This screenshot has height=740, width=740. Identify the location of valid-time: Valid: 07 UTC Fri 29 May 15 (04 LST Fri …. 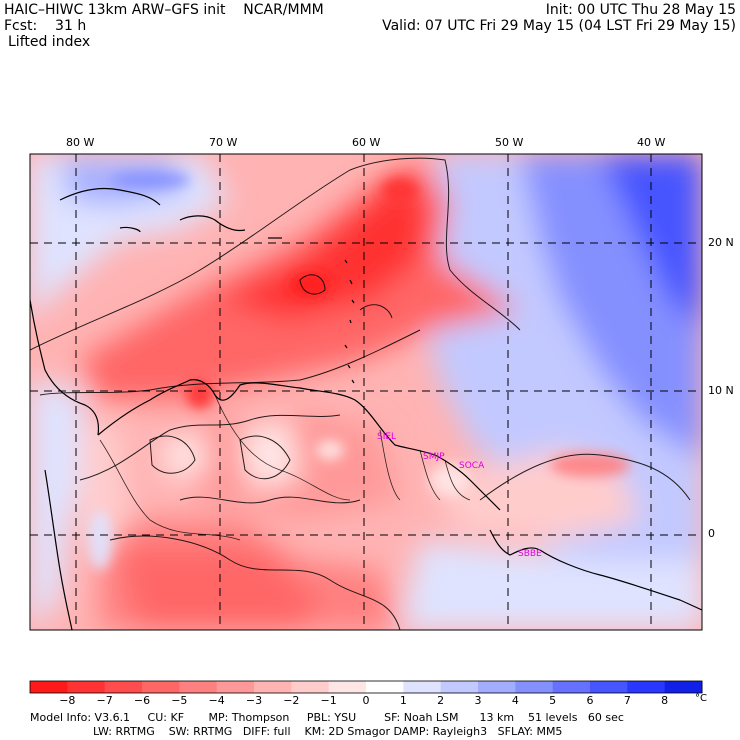
(559, 26).